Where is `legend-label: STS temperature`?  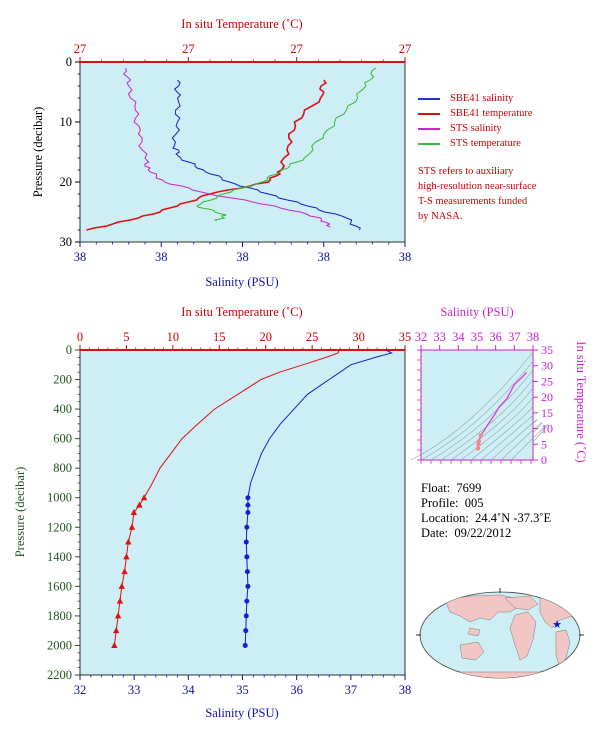 legend-label: STS temperature is located at coordinates (485, 143).